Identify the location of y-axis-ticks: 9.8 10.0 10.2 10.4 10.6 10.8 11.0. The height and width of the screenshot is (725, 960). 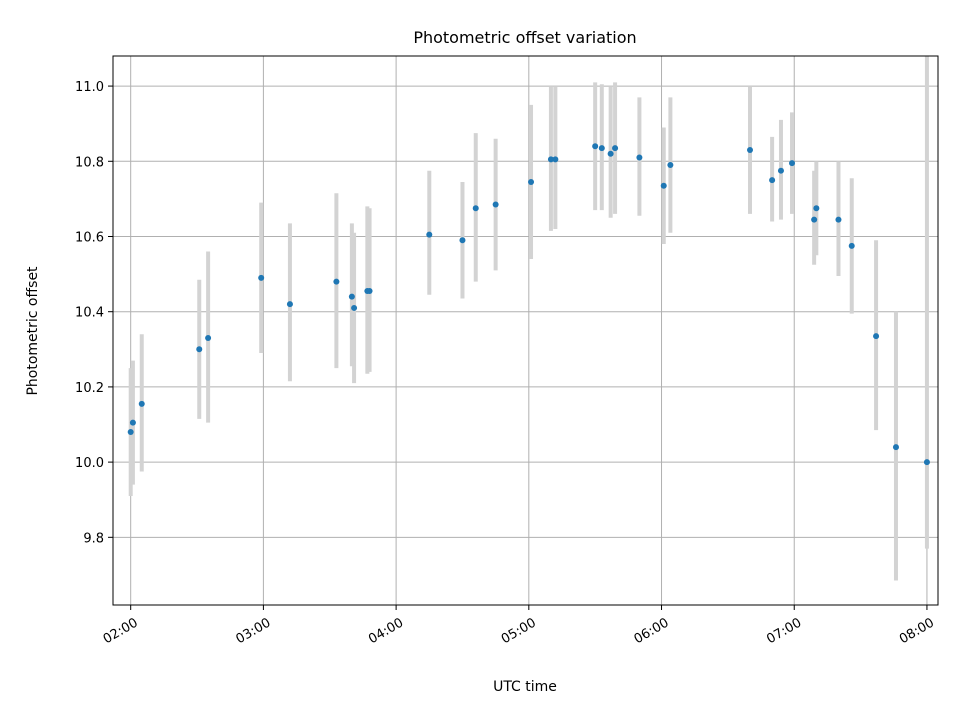
(94, 313).